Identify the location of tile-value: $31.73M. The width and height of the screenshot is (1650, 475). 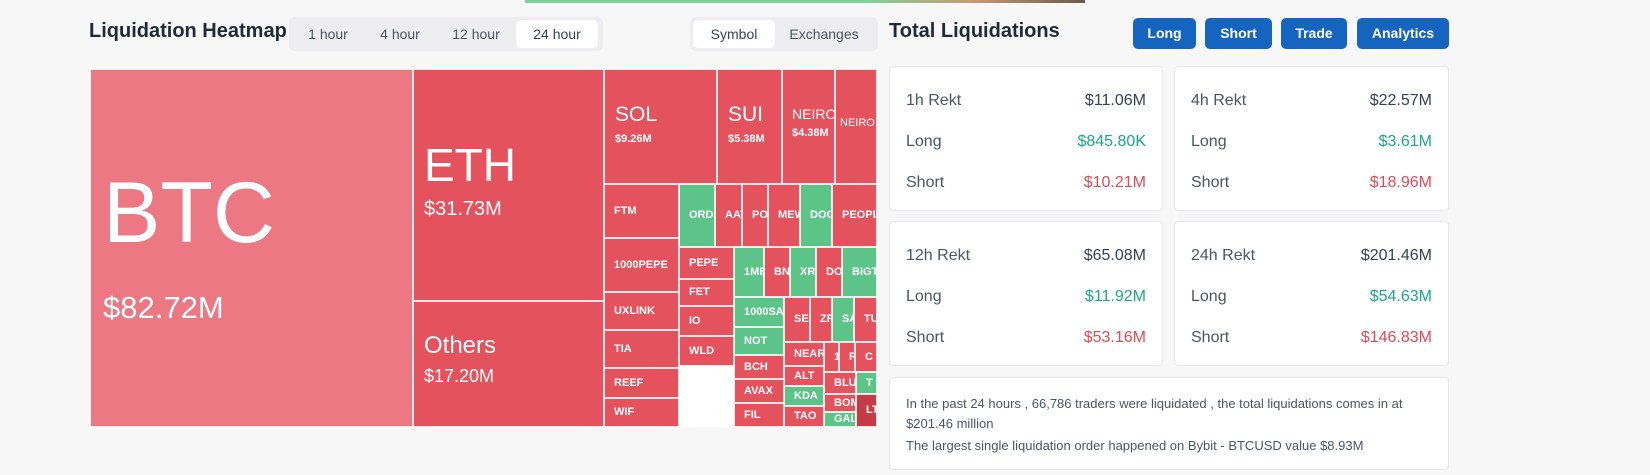
(463, 209).